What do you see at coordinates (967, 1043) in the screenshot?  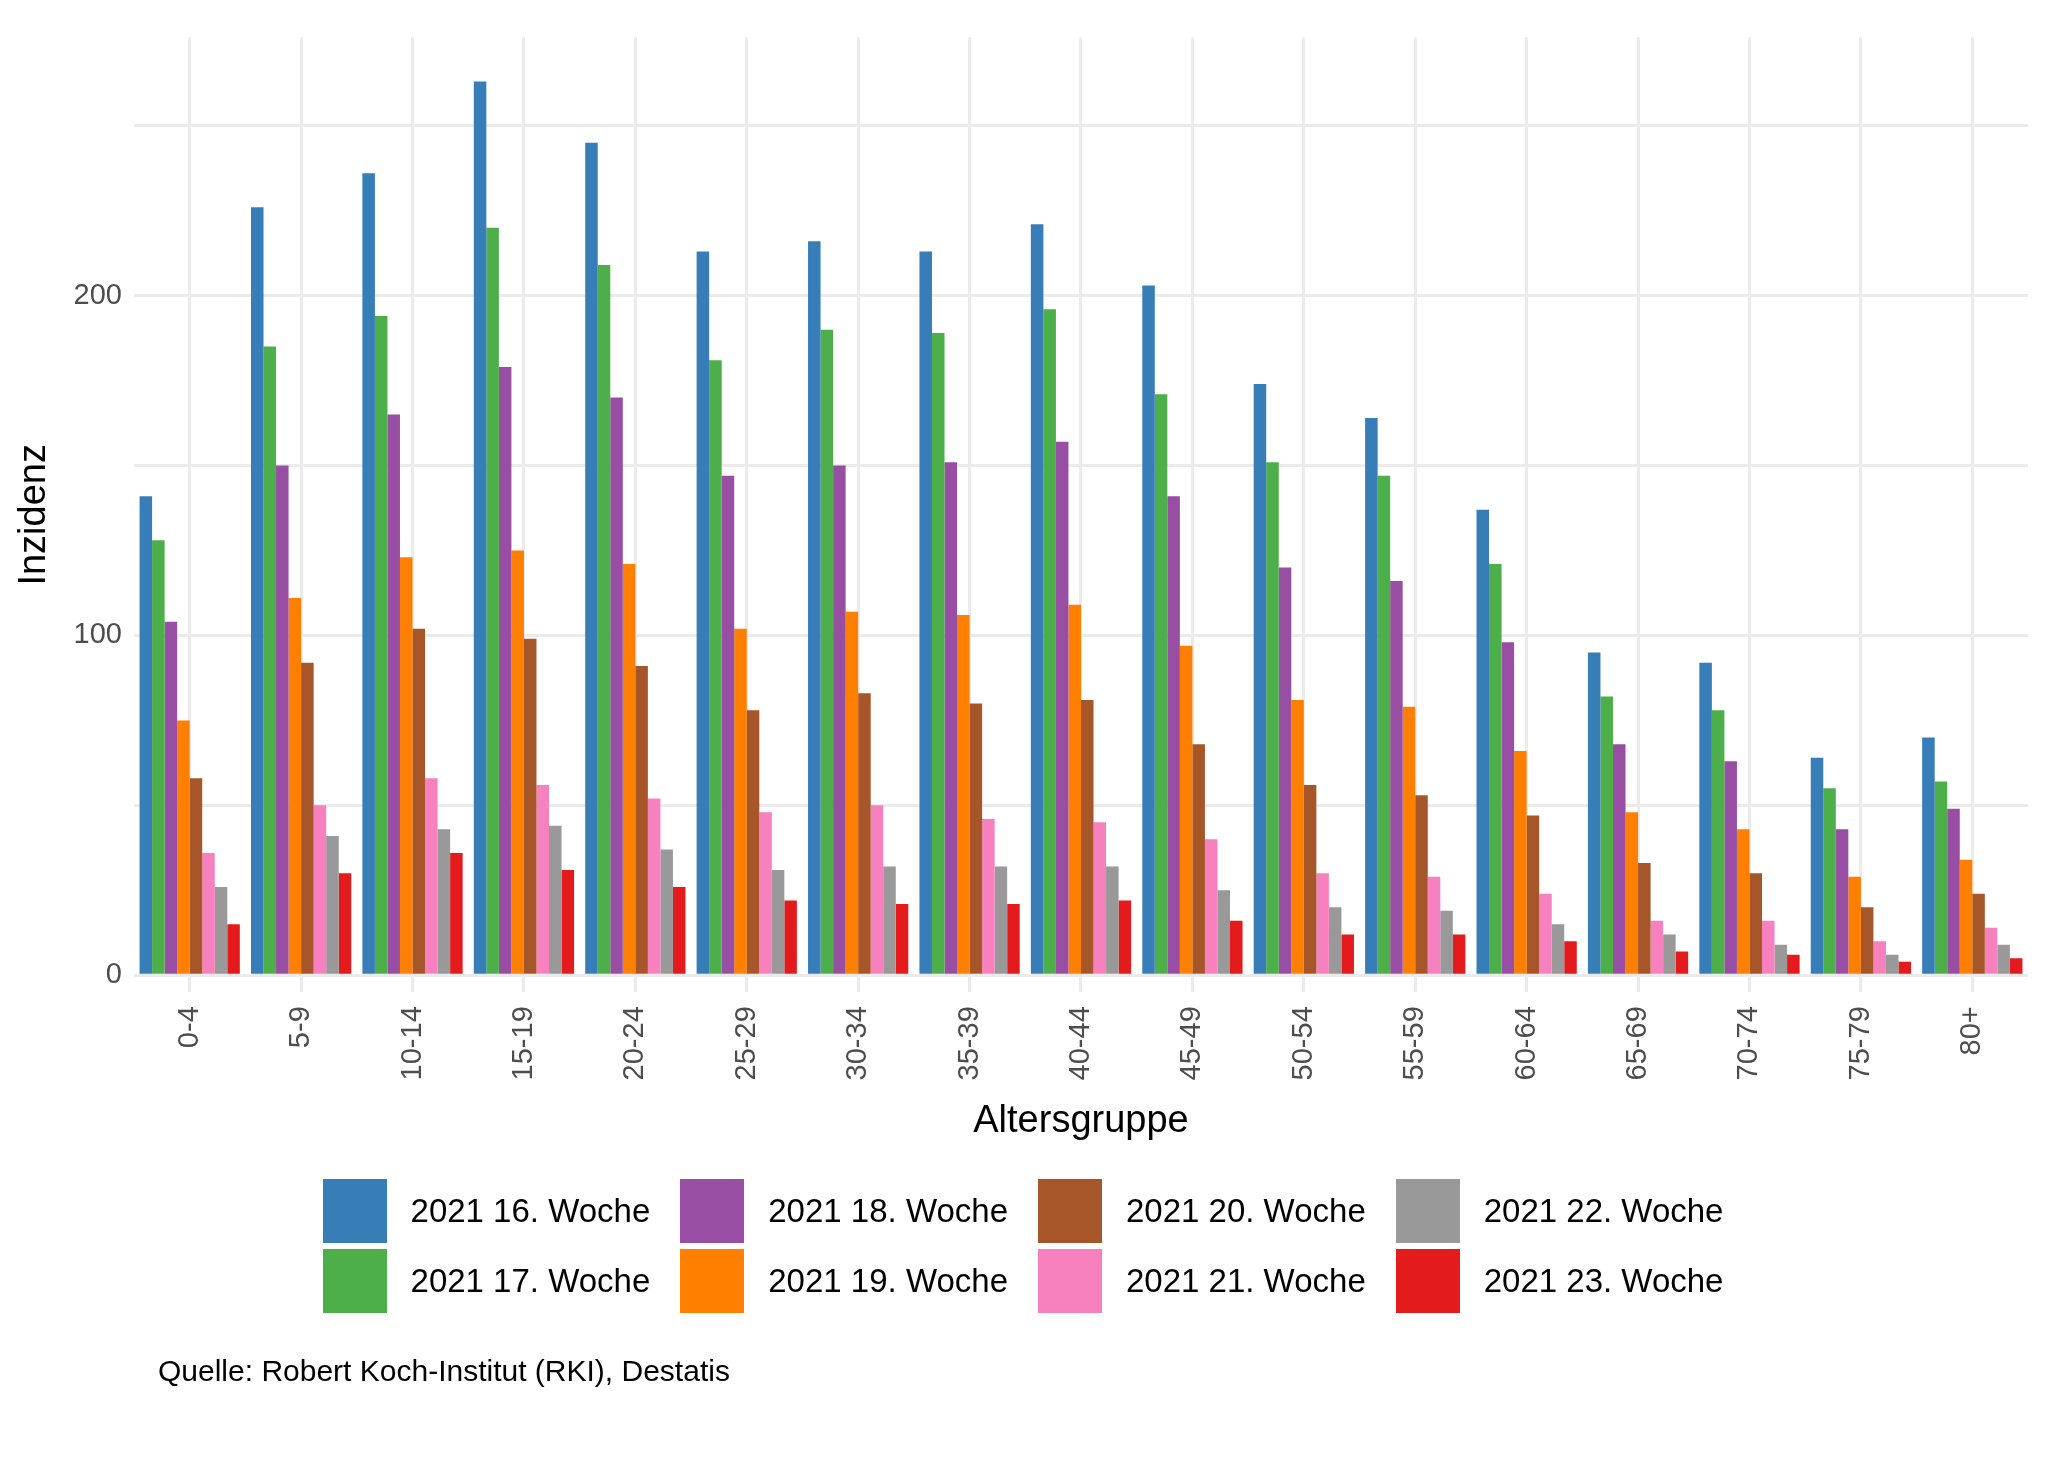 I see `x-tick-label: 35-39` at bounding box center [967, 1043].